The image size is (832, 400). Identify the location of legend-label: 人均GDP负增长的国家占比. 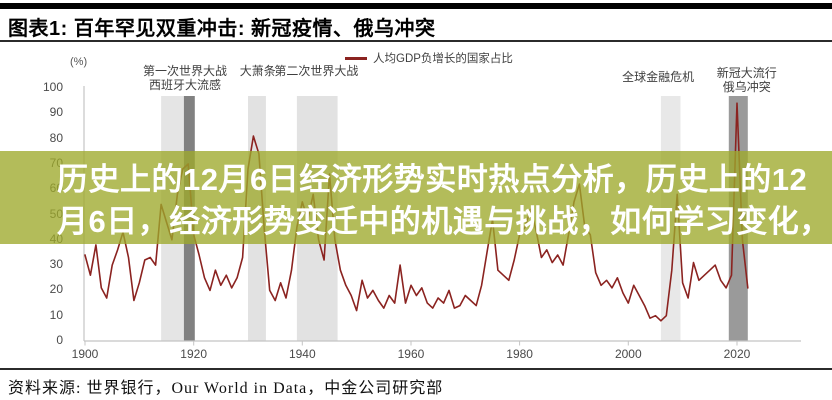
(443, 59).